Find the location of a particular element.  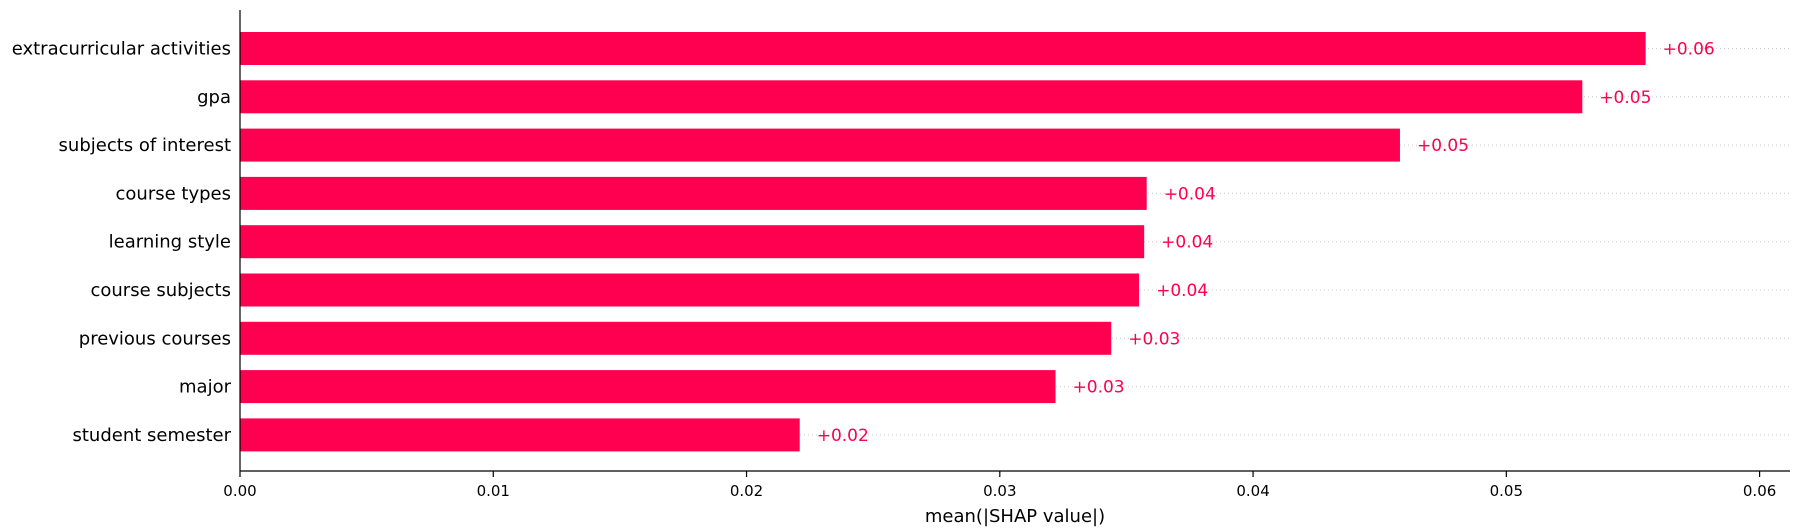

bar-value-label: +0.06 is located at coordinates (1689, 50).